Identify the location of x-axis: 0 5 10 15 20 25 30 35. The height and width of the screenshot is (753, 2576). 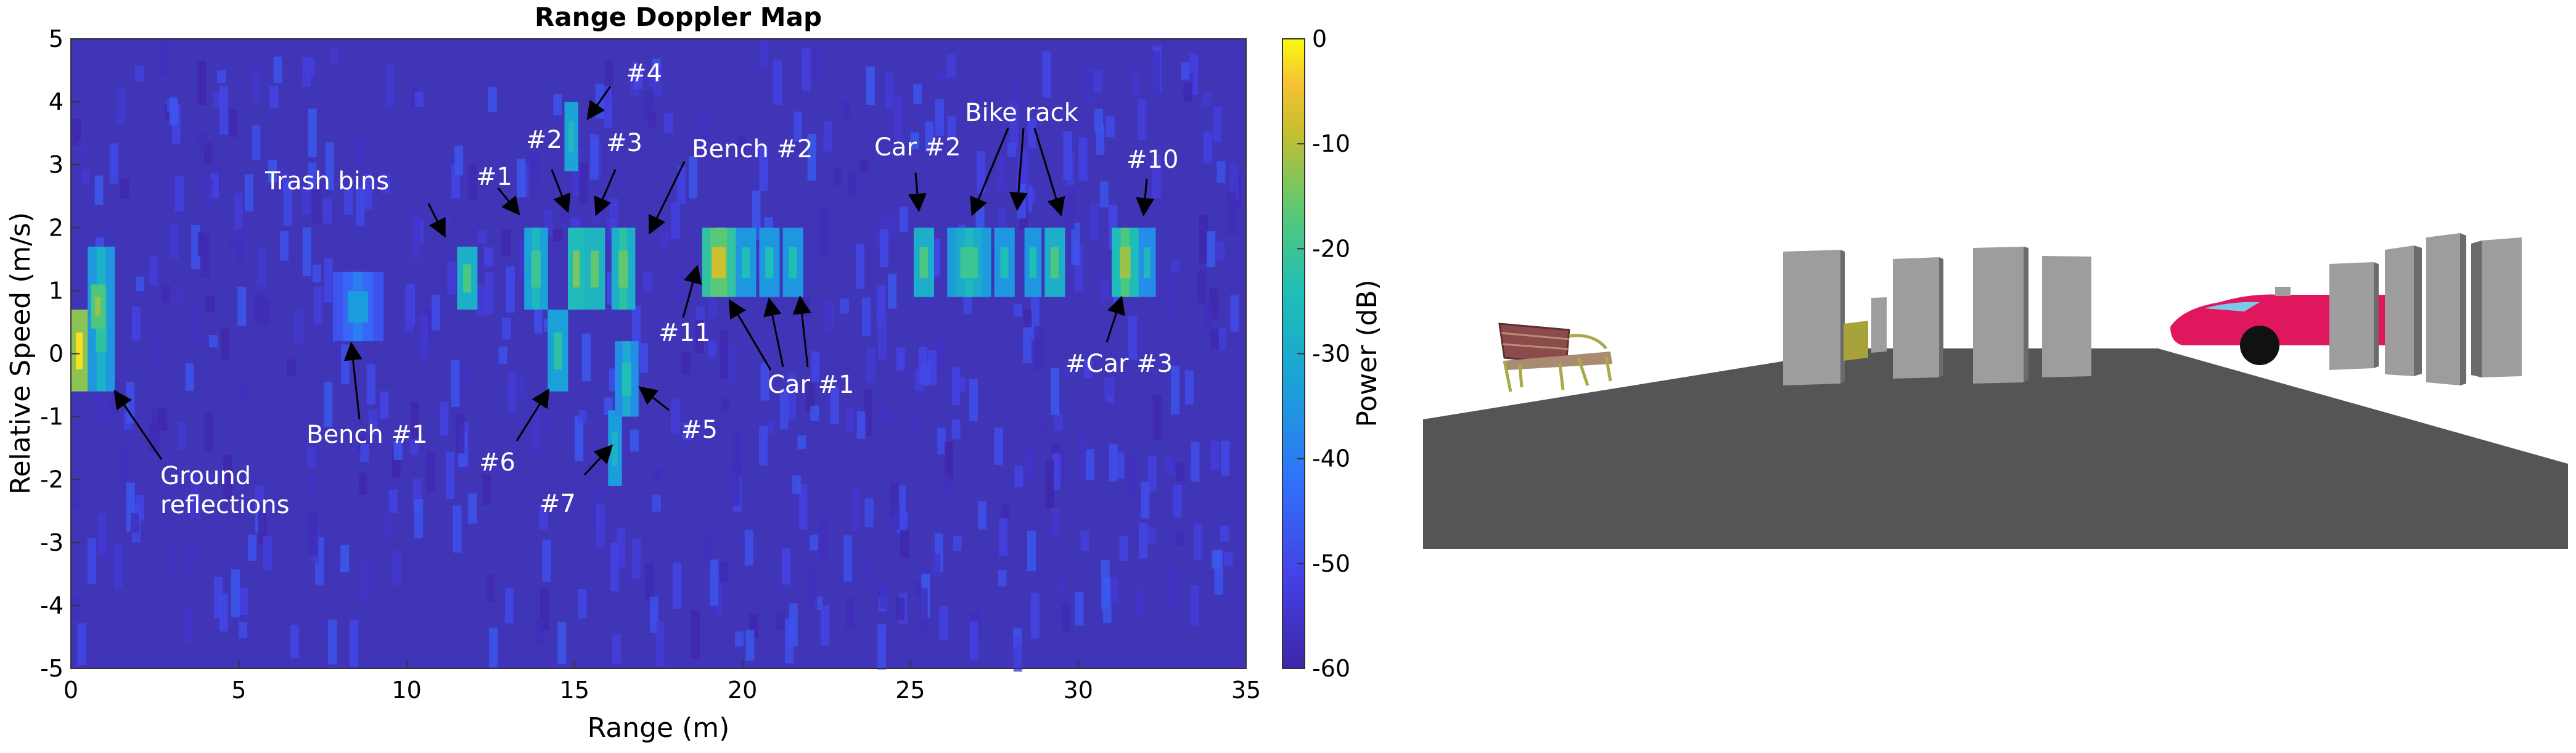
(663, 682).